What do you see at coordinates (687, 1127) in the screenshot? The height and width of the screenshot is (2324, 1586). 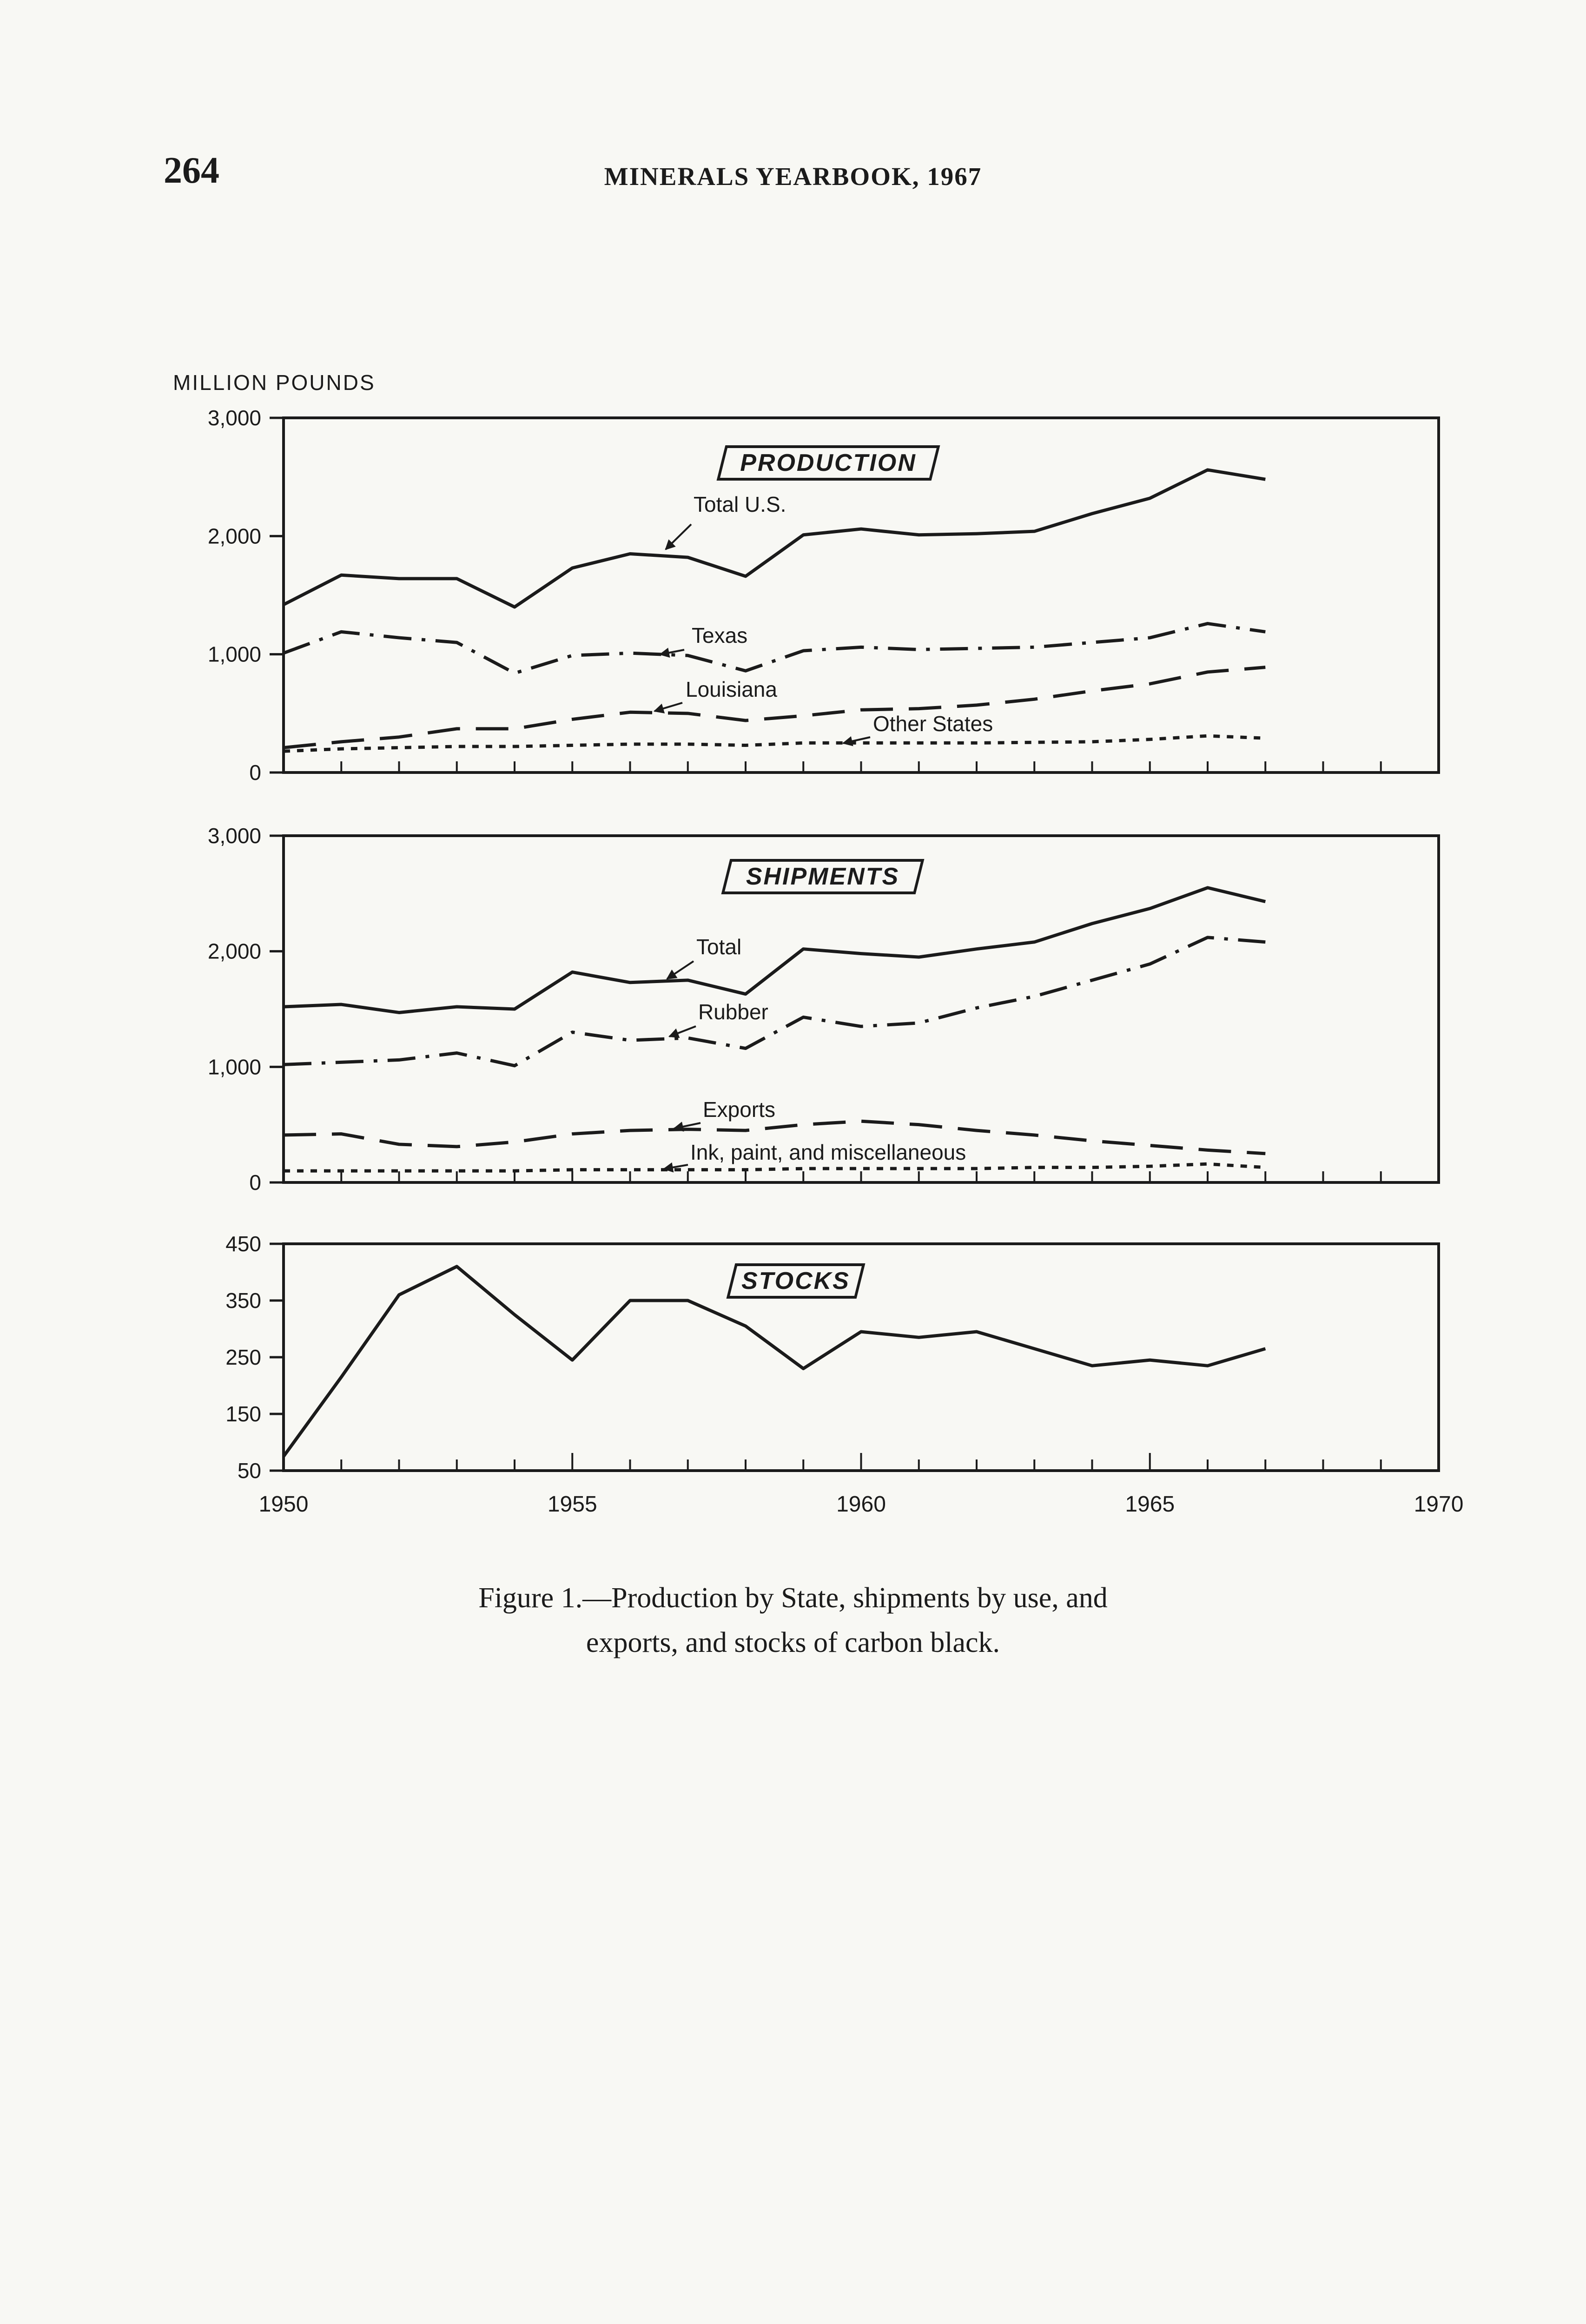 I see `annotation-arrow-exports` at bounding box center [687, 1127].